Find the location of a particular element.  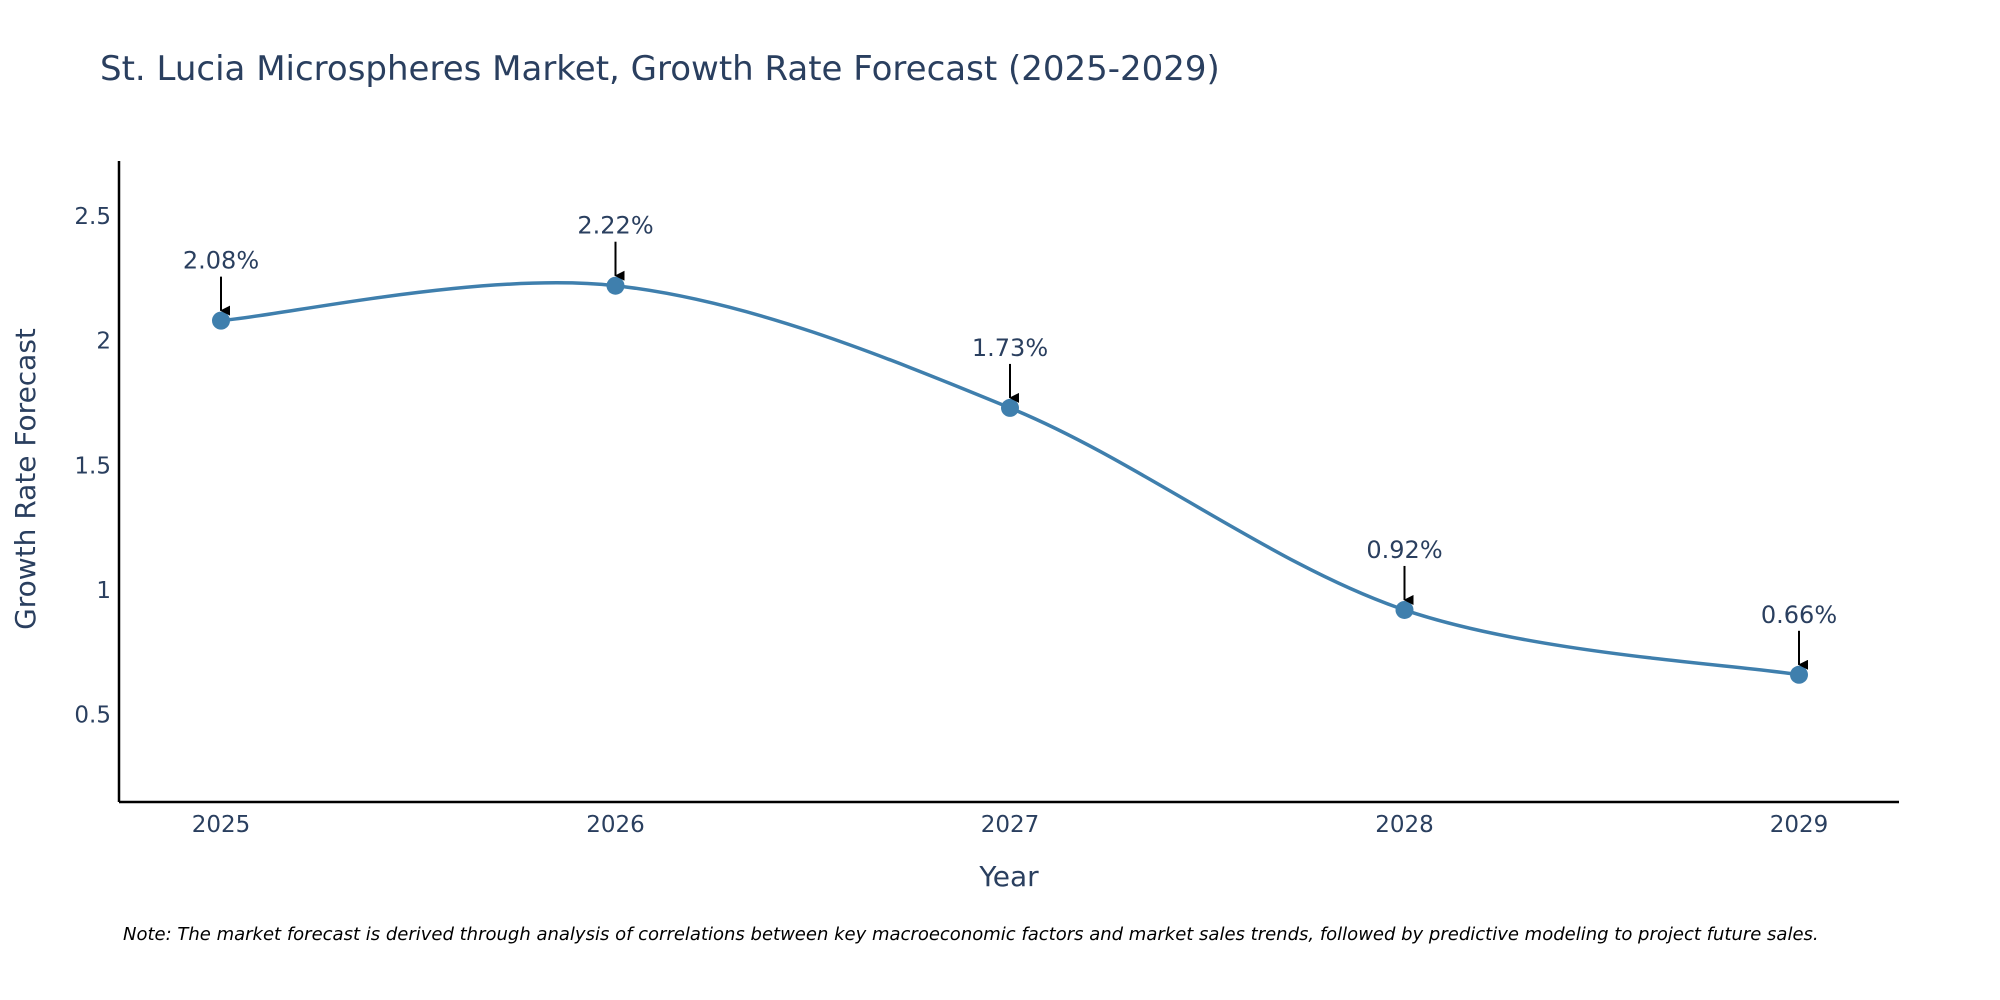

data-label: 2.22% is located at coordinates (615, 226).